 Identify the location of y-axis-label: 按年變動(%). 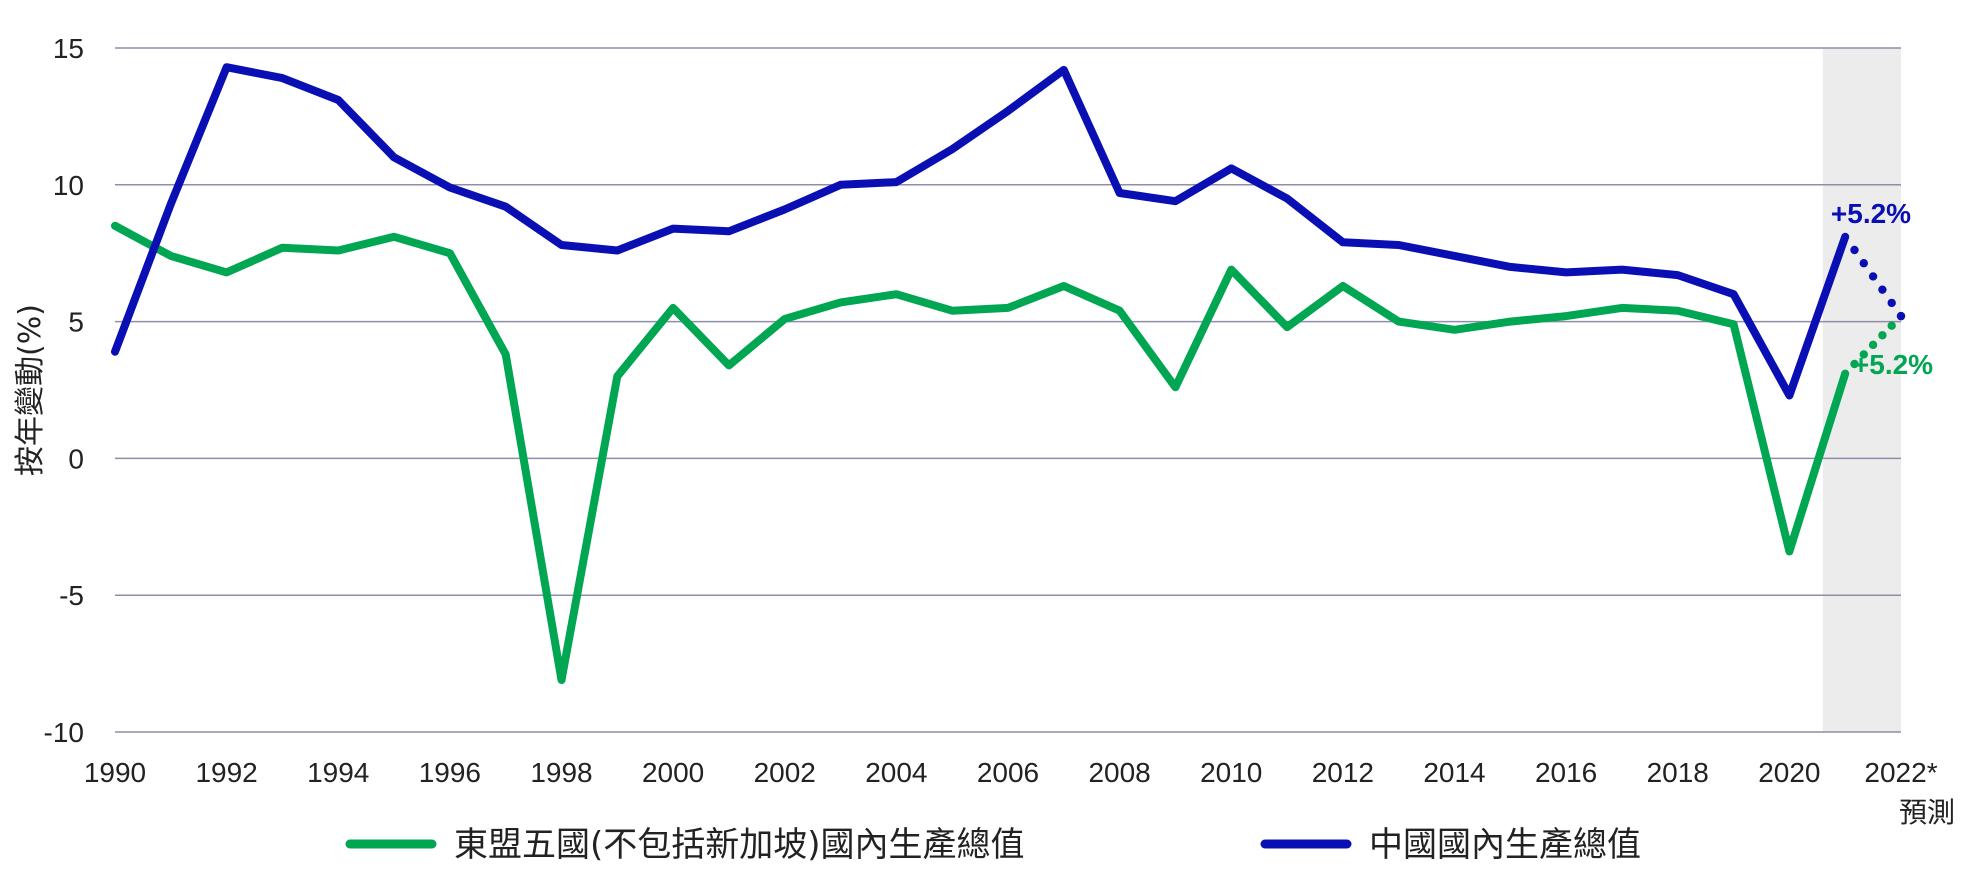
(30, 390).